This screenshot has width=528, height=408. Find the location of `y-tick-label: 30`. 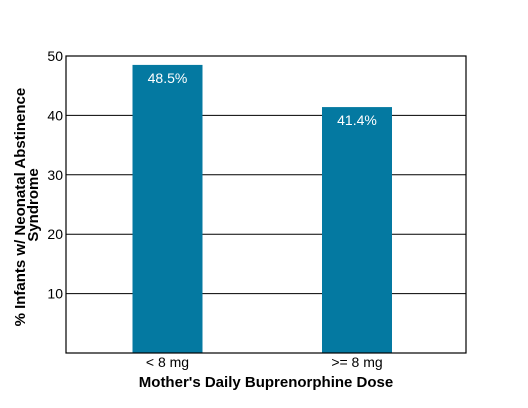

y-tick-label: 30 is located at coordinates (55, 175).